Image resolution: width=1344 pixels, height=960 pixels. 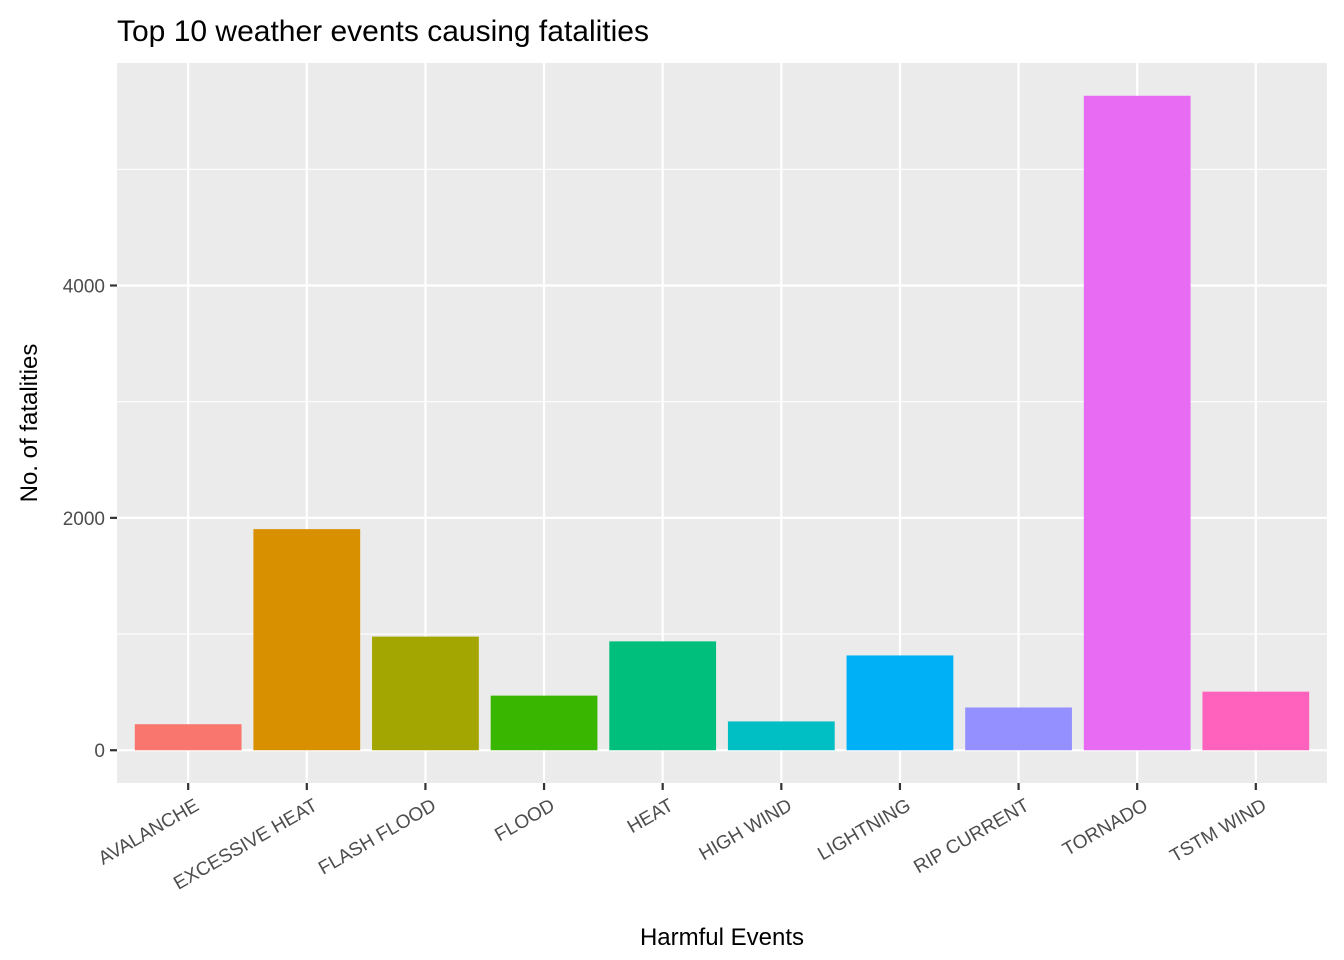 I want to click on y-axis: 0 2000 4000, so click(x=90, y=519).